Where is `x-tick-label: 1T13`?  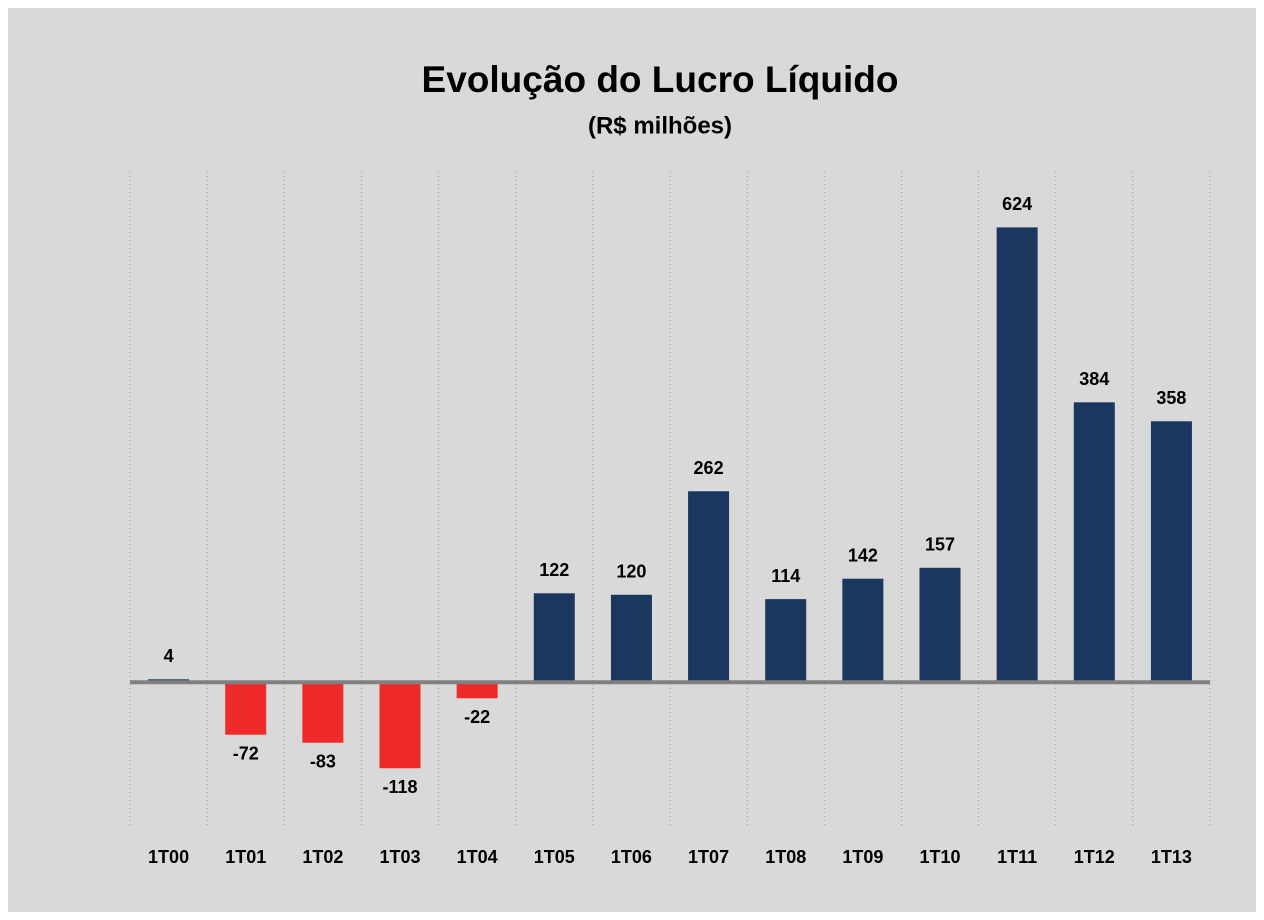 x-tick-label: 1T13 is located at coordinates (1171, 857).